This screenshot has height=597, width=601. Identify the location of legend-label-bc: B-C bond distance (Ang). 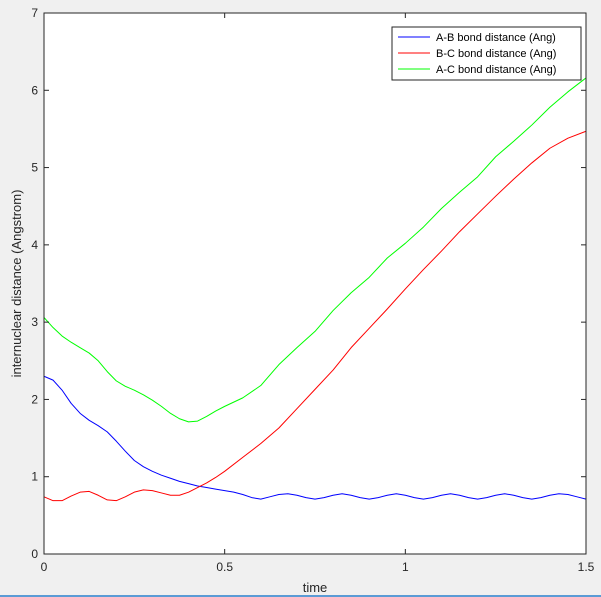
(496, 54).